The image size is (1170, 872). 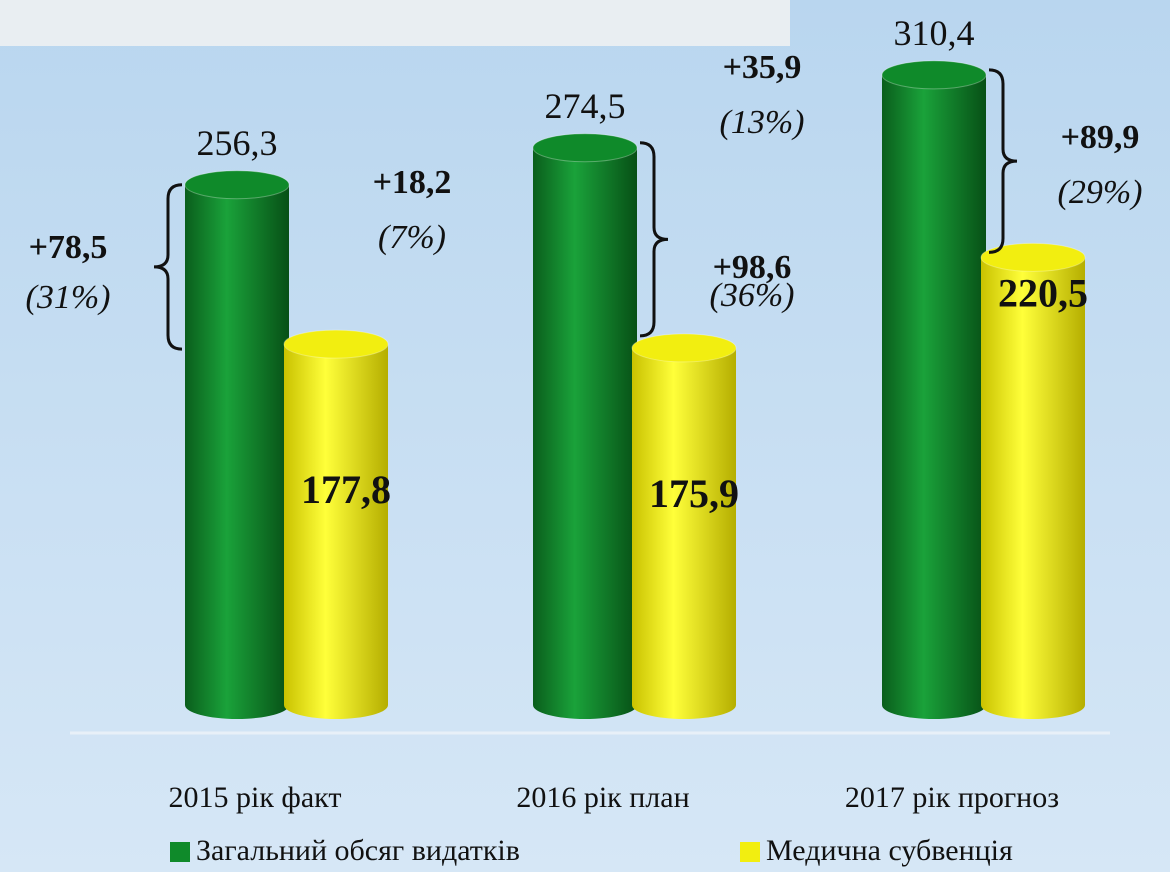 What do you see at coordinates (762, 67) in the screenshot?
I see `annotation: +35,9` at bounding box center [762, 67].